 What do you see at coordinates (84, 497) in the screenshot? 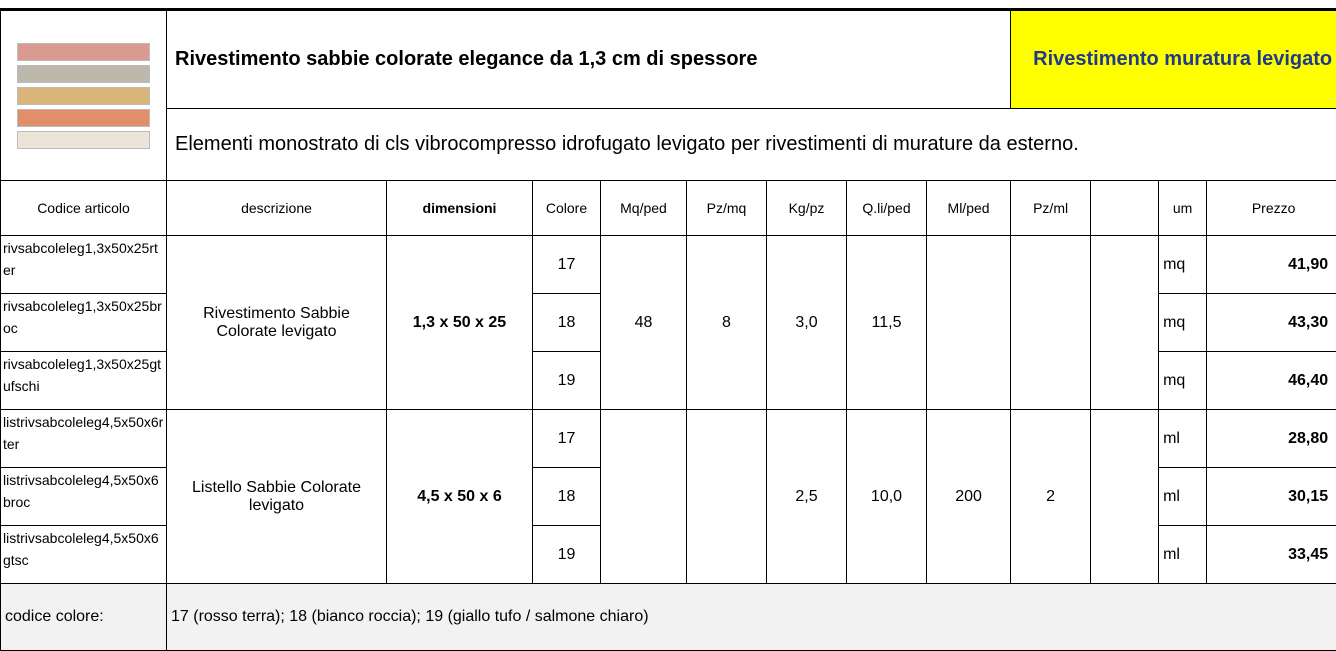
I see `code: listrivsabcoleleg4,5x50x6broc` at bounding box center [84, 497].